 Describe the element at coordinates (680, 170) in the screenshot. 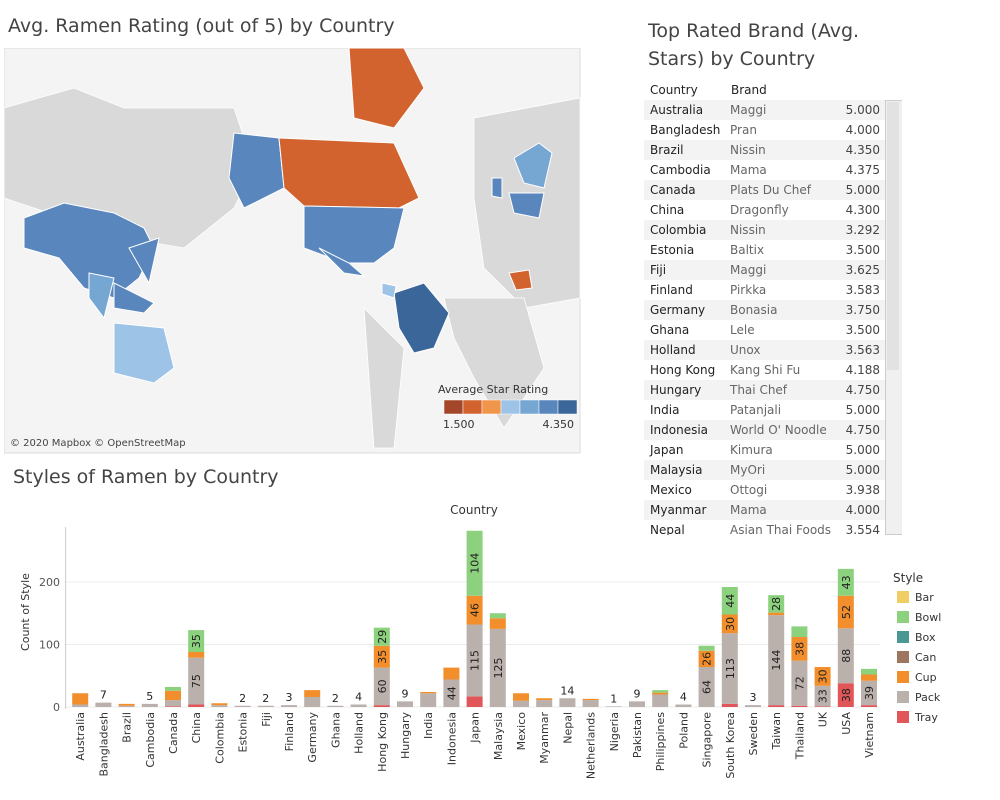

I see `country-cell: Cambodia` at that location.